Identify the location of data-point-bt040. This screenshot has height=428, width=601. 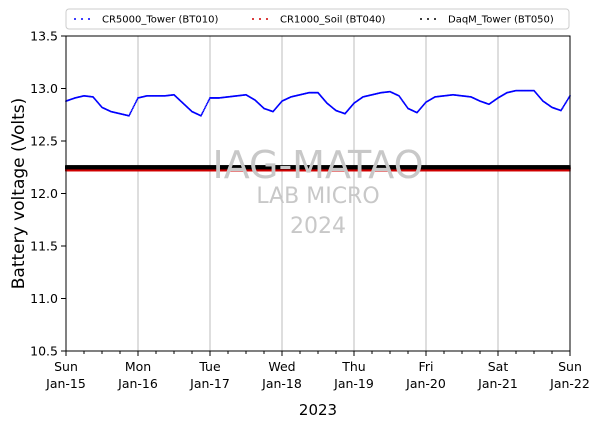
(569, 169).